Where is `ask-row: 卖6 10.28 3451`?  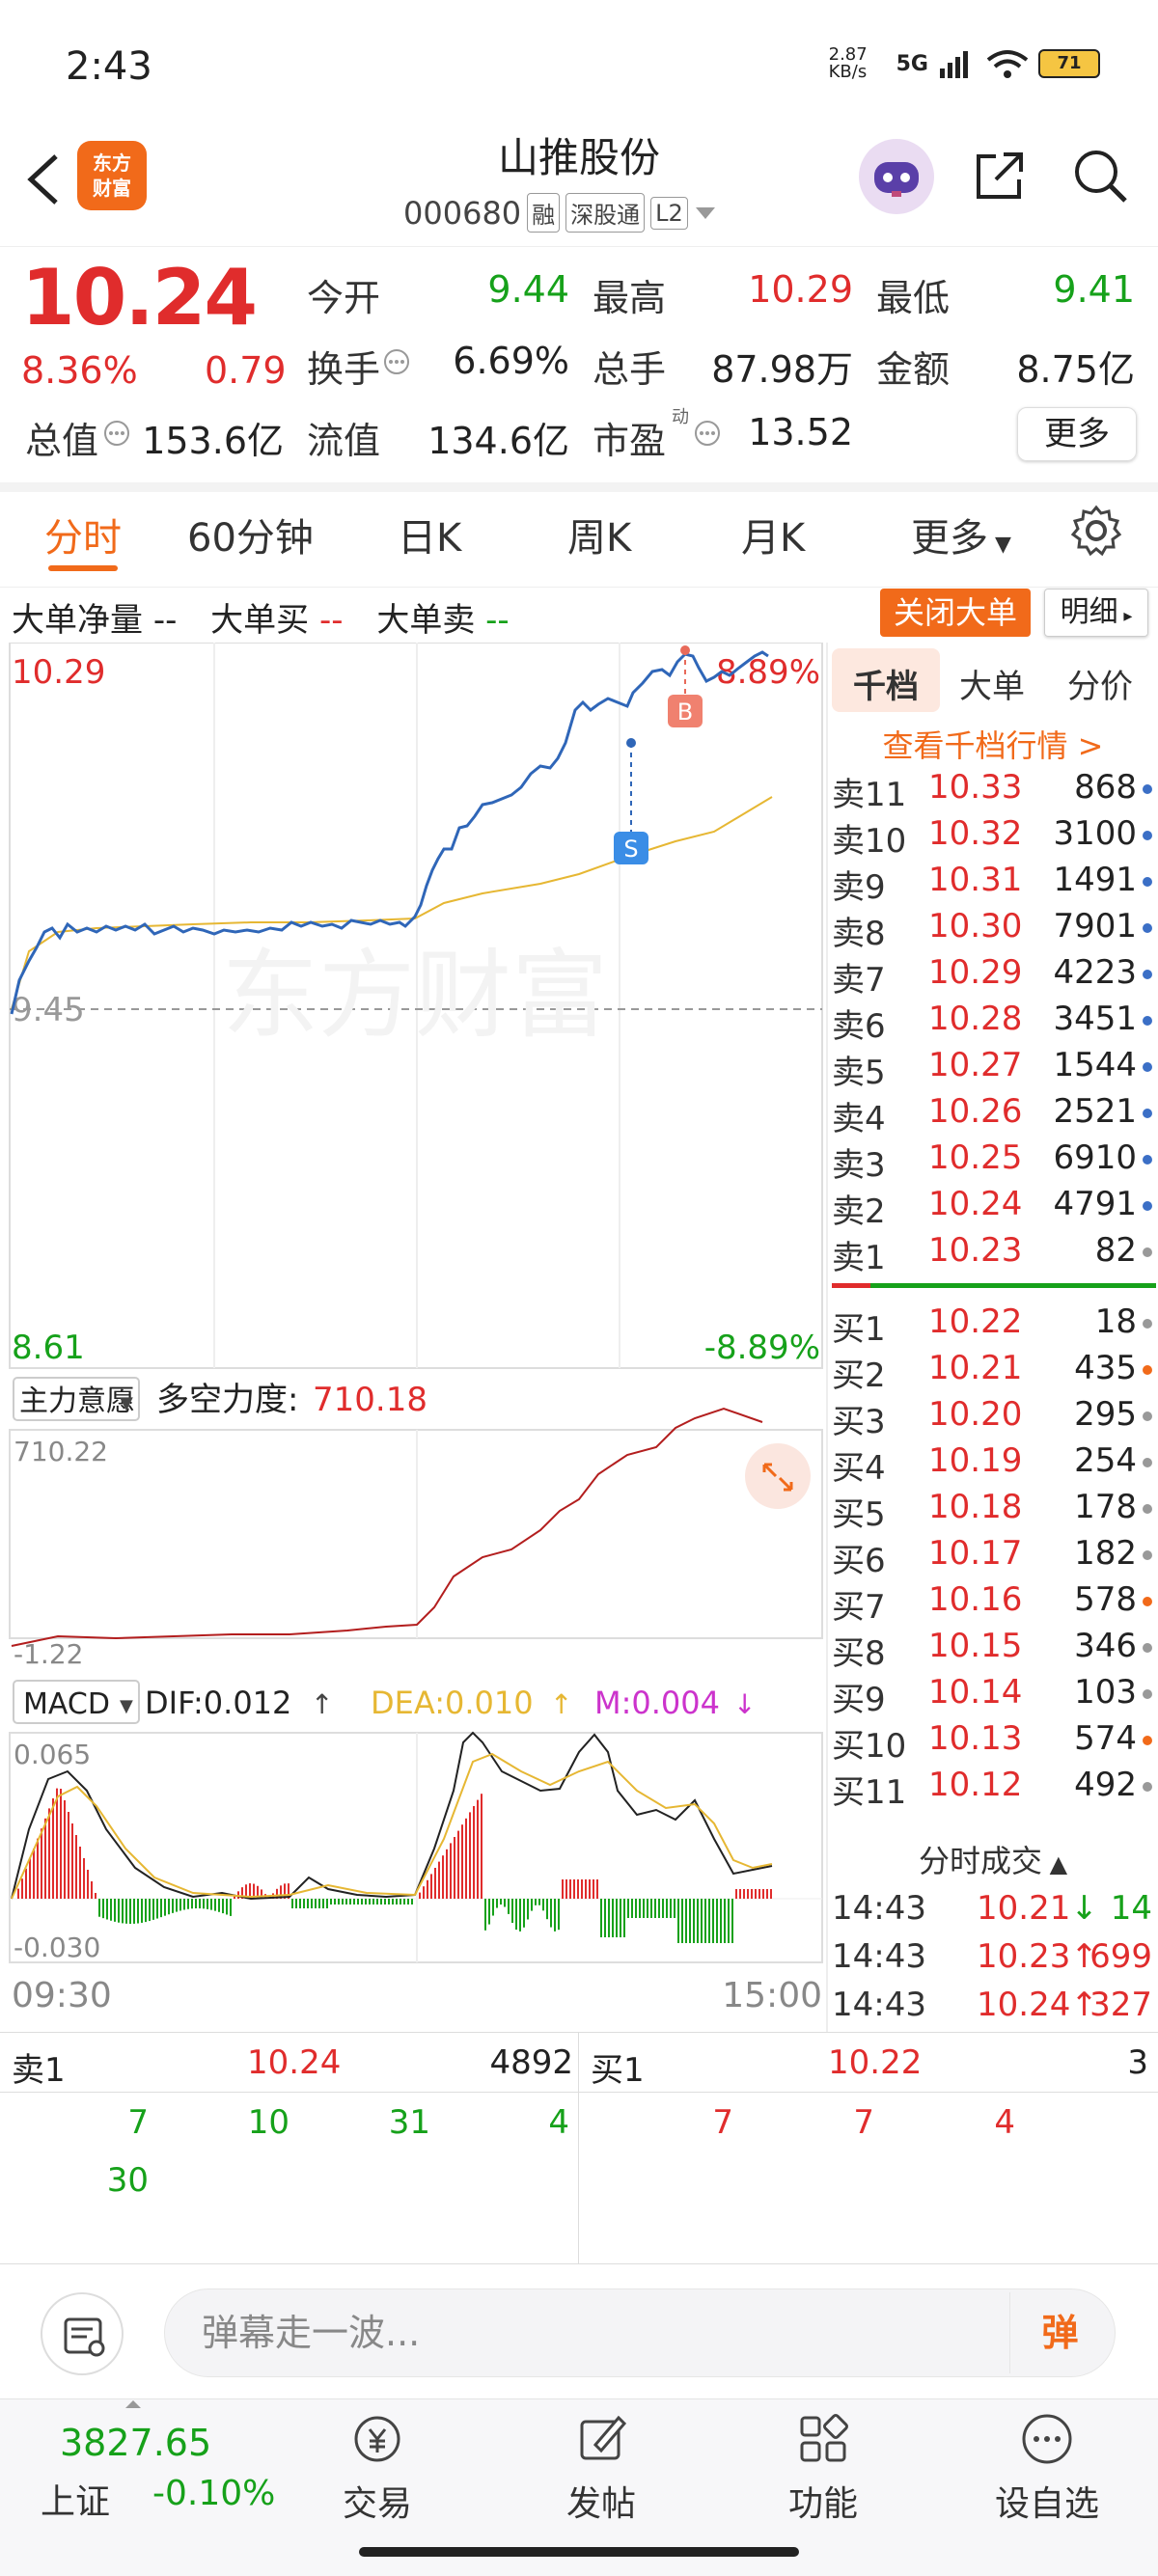 ask-row: 卖6 10.28 3451 is located at coordinates (994, 1023).